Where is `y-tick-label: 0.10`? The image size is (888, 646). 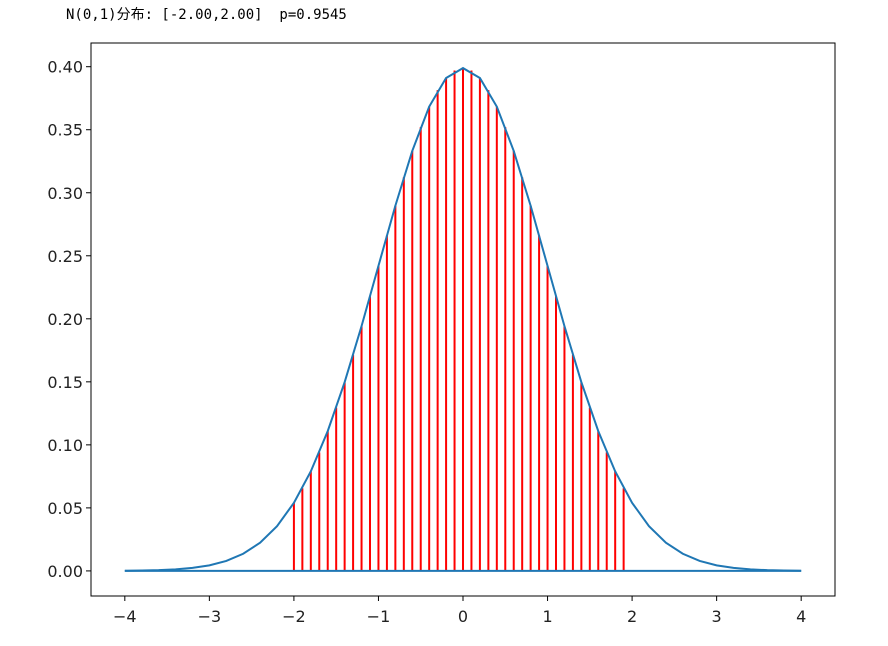
y-tick-label: 0.10 is located at coordinates (65, 445).